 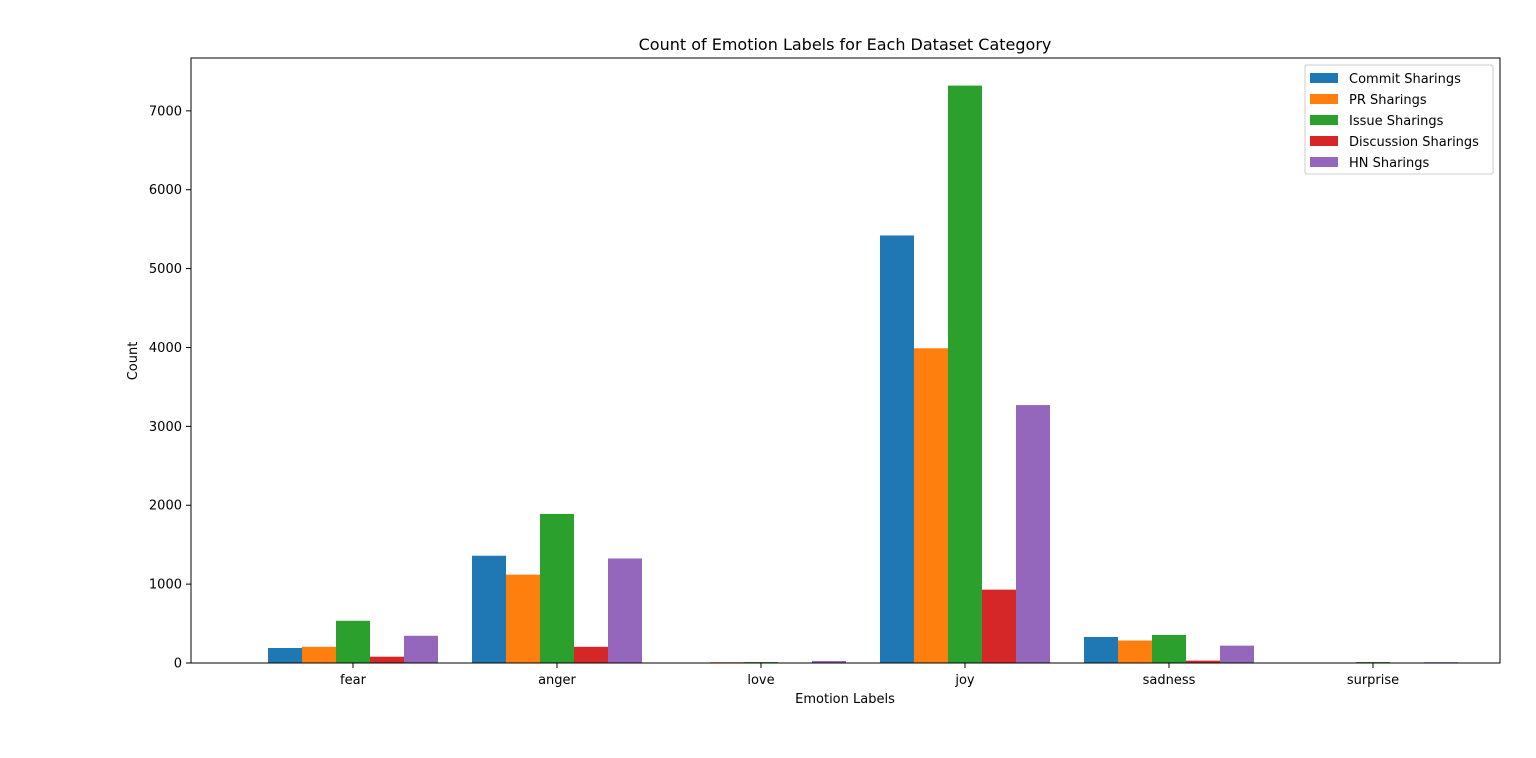 What do you see at coordinates (165, 348) in the screenshot?
I see `y-tick-label: 4000` at bounding box center [165, 348].